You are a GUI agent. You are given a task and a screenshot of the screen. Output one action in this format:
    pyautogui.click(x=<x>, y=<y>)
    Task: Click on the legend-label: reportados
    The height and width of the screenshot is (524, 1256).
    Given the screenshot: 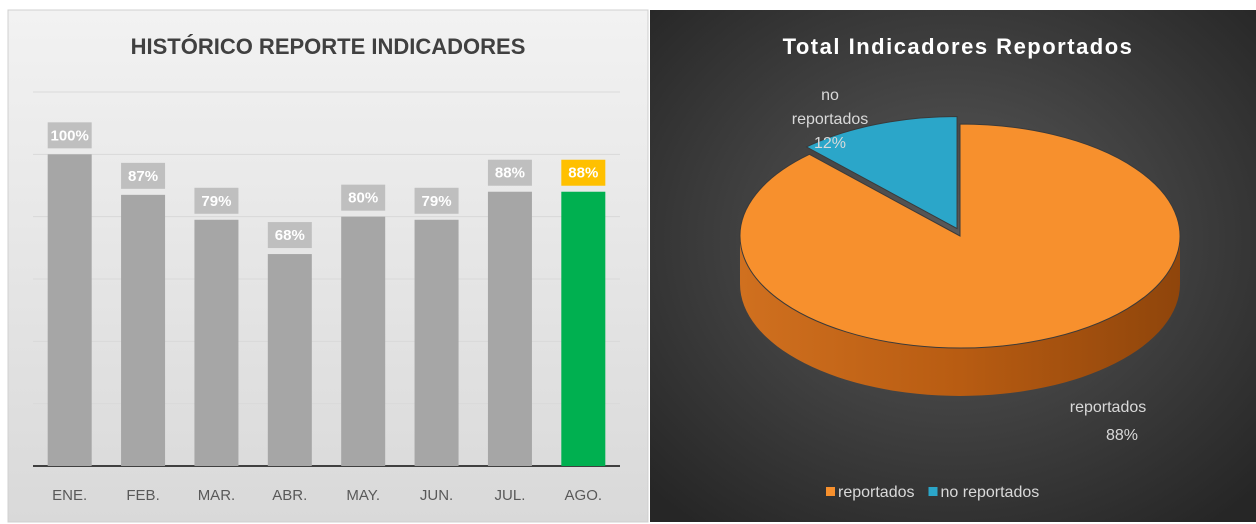 What is the action you would take?
    pyautogui.click(x=876, y=492)
    